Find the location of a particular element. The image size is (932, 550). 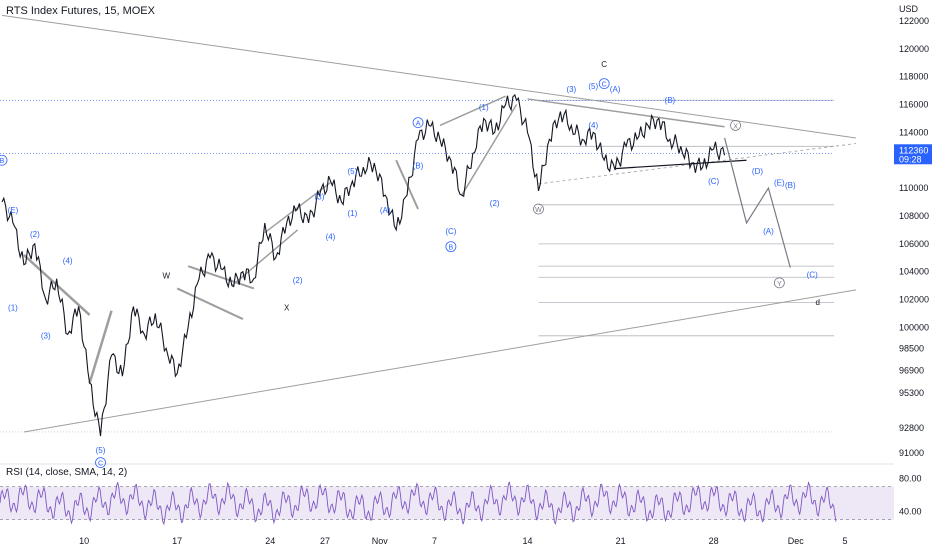

rsi-band is located at coordinates (447, 503).